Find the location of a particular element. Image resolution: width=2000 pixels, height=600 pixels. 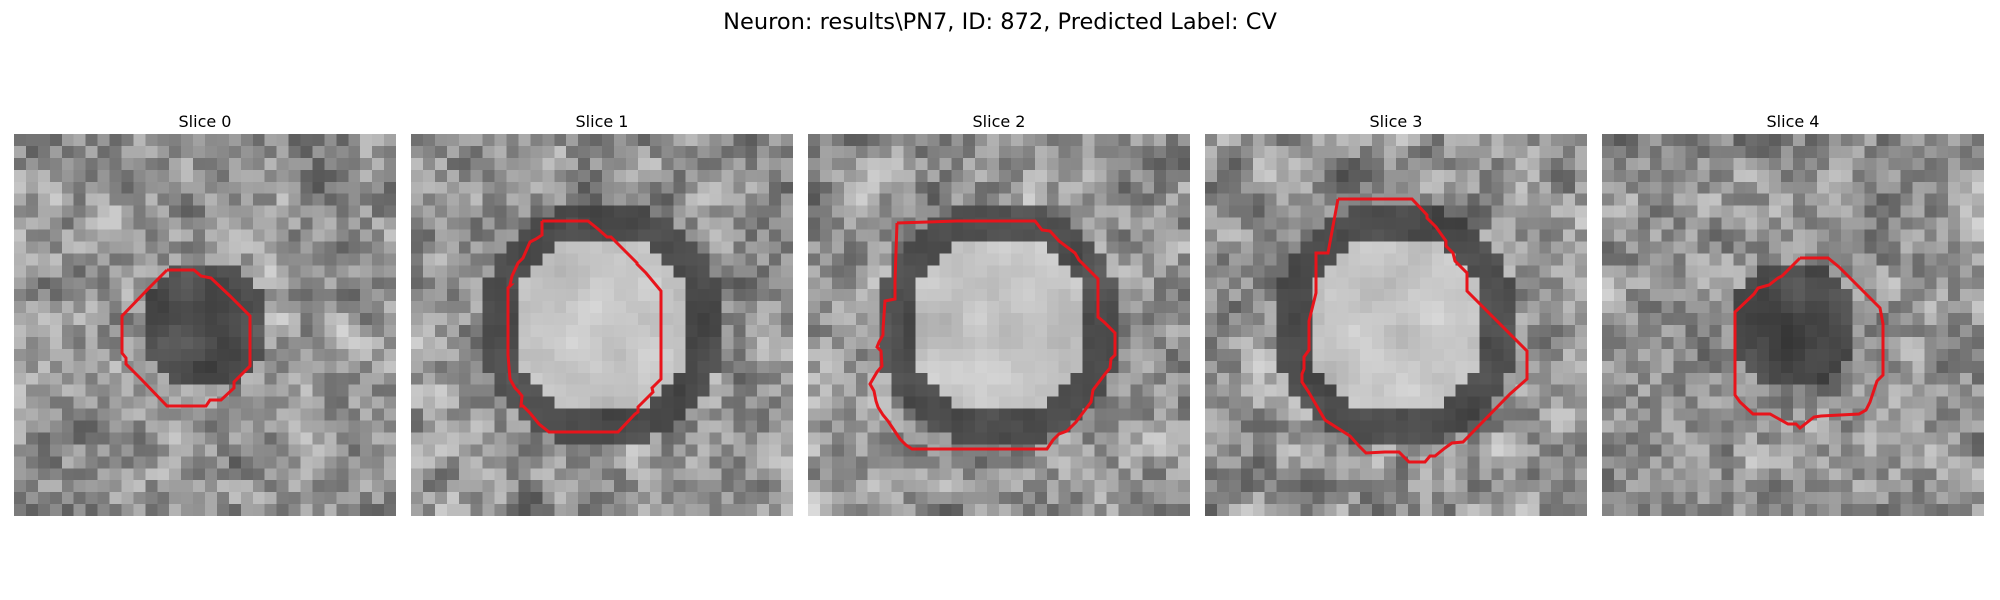

slice-panel-2: Slice 2 is located at coordinates (999, 324).